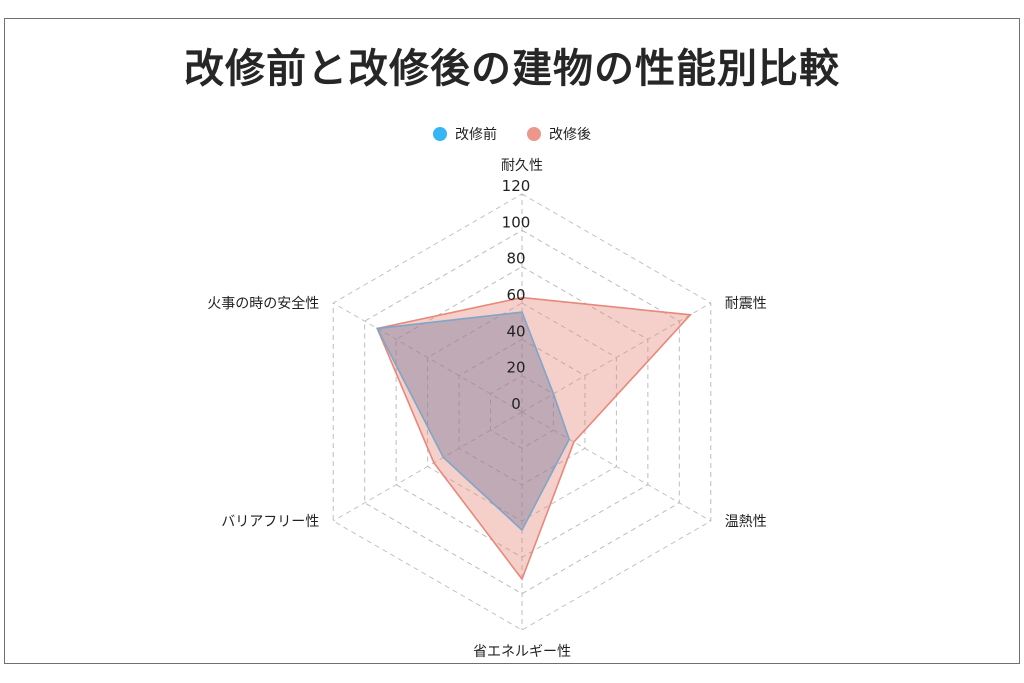 The width and height of the screenshot is (1024, 683). What do you see at coordinates (516, 404) in the screenshot?
I see `tick-label-0: 0` at bounding box center [516, 404].